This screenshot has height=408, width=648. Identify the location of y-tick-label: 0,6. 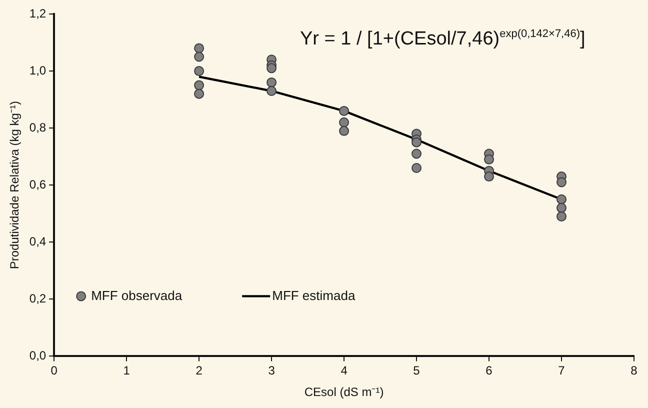
(37, 184).